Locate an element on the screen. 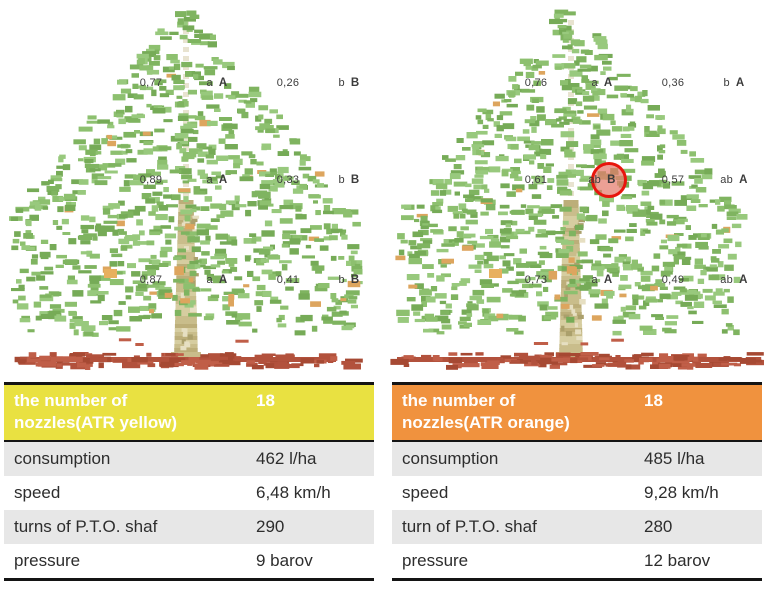 Image resolution: width=771 pixels, height=596 pixels. deposition-value-left: 0,89 is located at coordinates (151, 180).